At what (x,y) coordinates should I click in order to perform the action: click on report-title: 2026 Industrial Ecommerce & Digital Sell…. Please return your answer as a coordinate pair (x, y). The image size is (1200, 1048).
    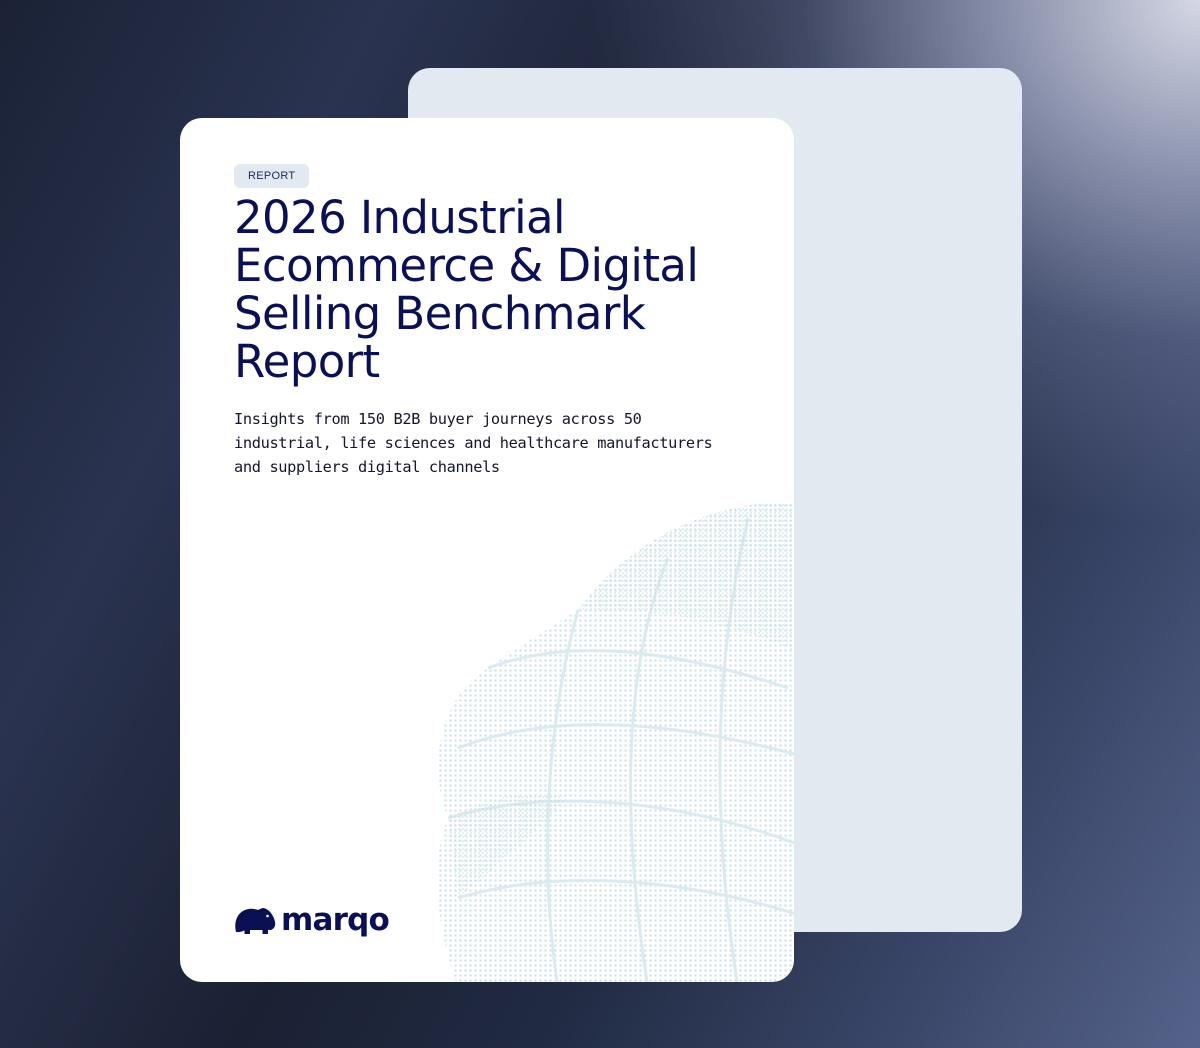
    Looking at the image, I should click on (466, 289).